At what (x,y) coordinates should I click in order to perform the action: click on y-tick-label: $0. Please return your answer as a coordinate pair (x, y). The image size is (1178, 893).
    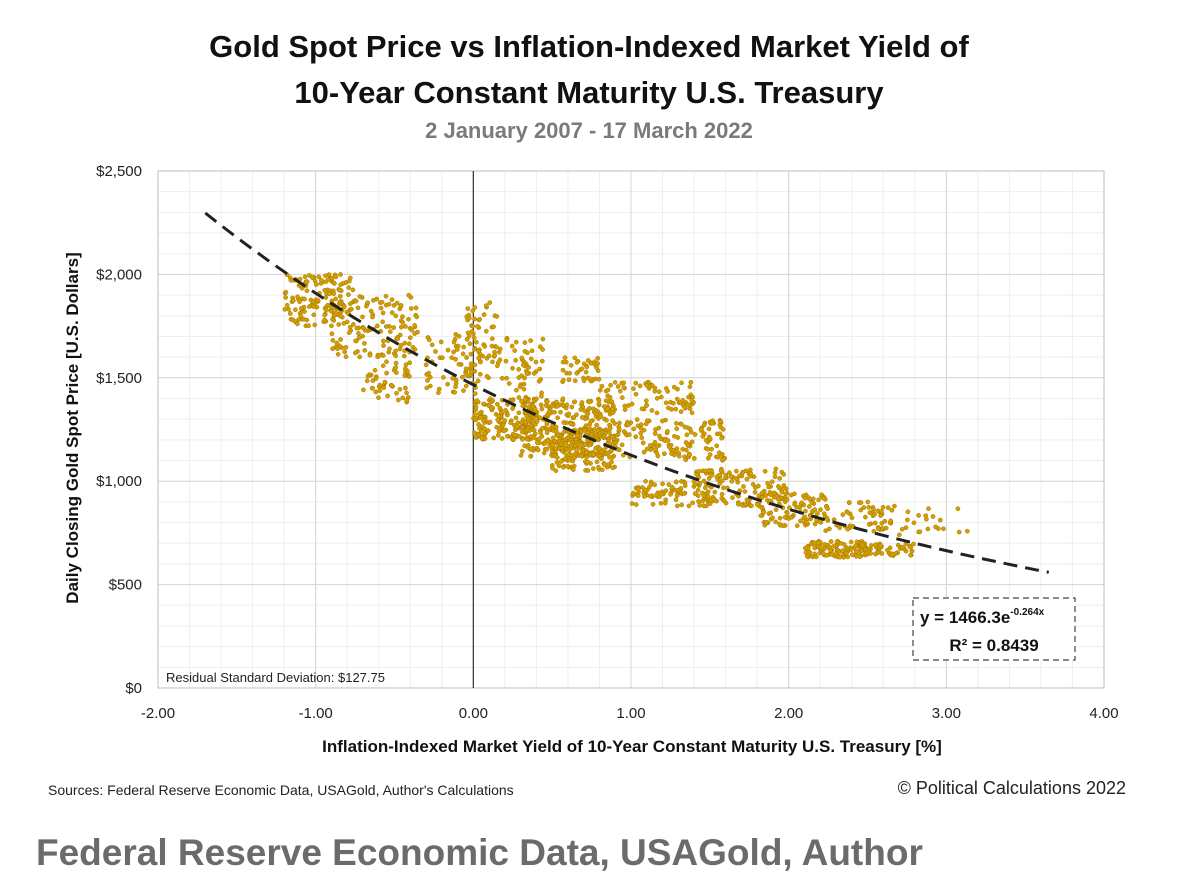
    Looking at the image, I should click on (133, 688).